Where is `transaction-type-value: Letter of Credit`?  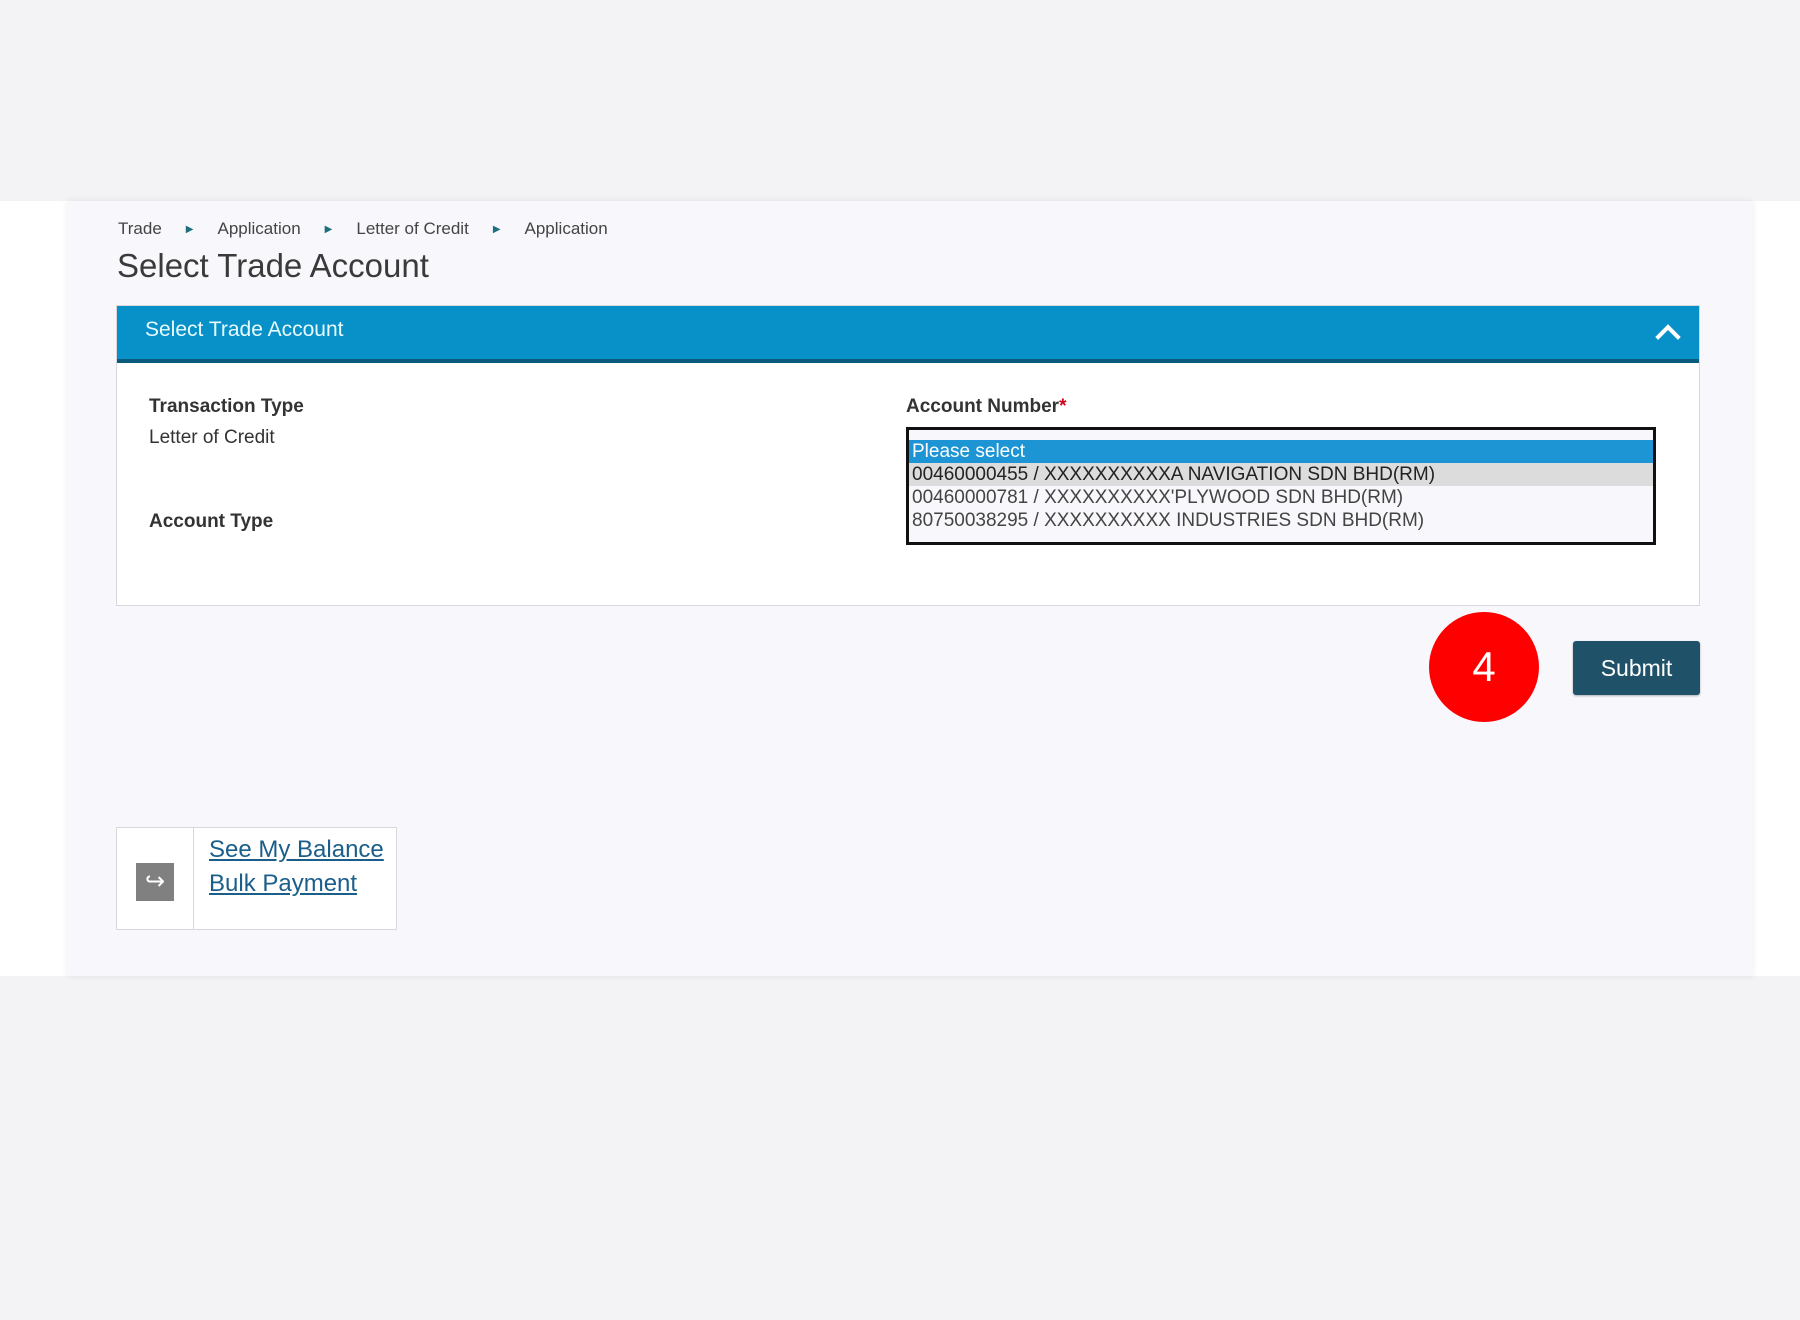 transaction-type-value: Letter of Credit is located at coordinates (212, 437).